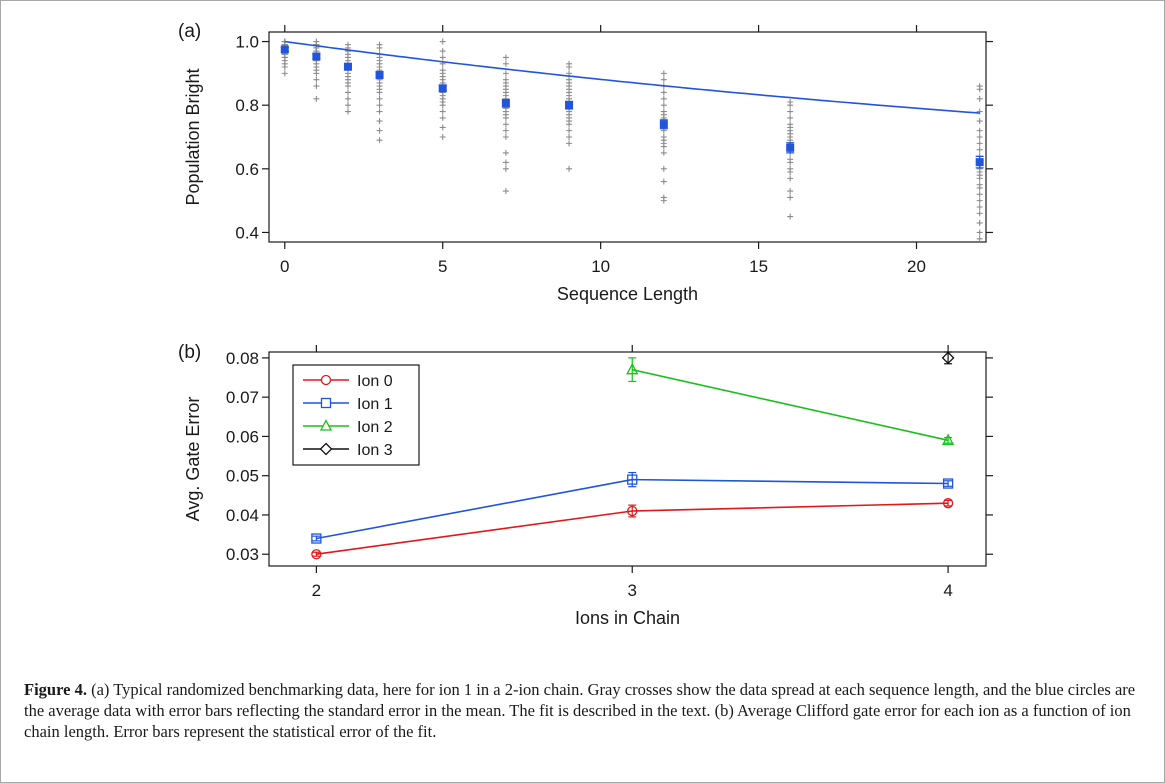 The height and width of the screenshot is (783, 1165). What do you see at coordinates (193, 136) in the screenshot?
I see `y-axis-label: Population Bright` at bounding box center [193, 136].